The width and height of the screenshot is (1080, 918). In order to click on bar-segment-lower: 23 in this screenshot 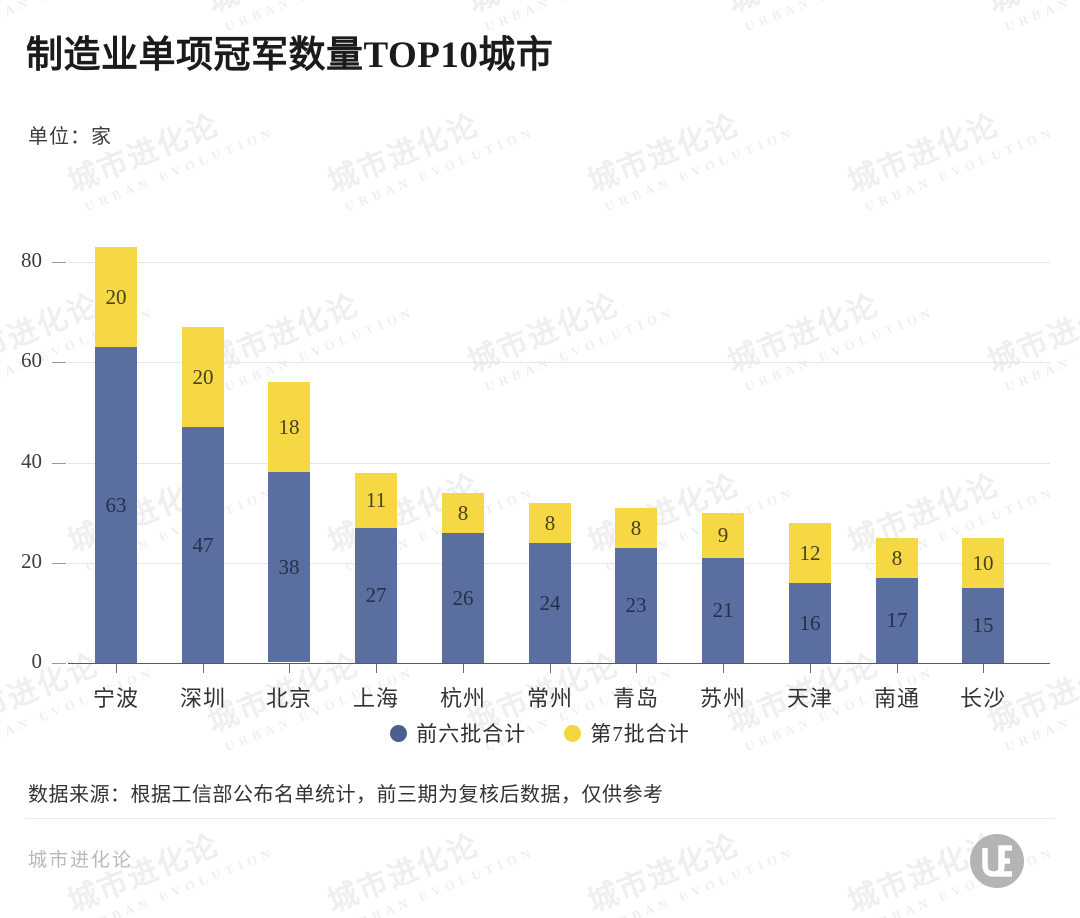, I will do `click(636, 605)`.